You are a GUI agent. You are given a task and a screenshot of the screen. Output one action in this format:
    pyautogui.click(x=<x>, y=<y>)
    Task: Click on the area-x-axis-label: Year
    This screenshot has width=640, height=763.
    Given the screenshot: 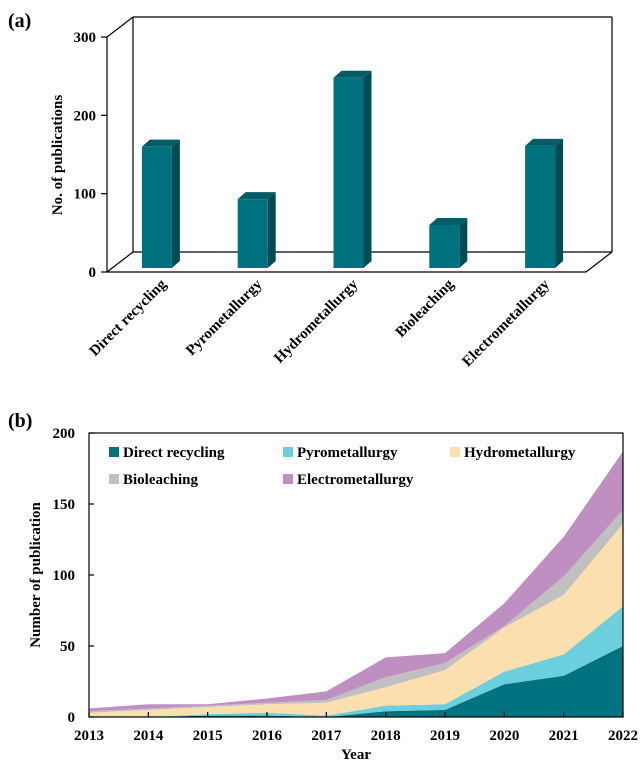 What is the action you would take?
    pyautogui.click(x=356, y=755)
    